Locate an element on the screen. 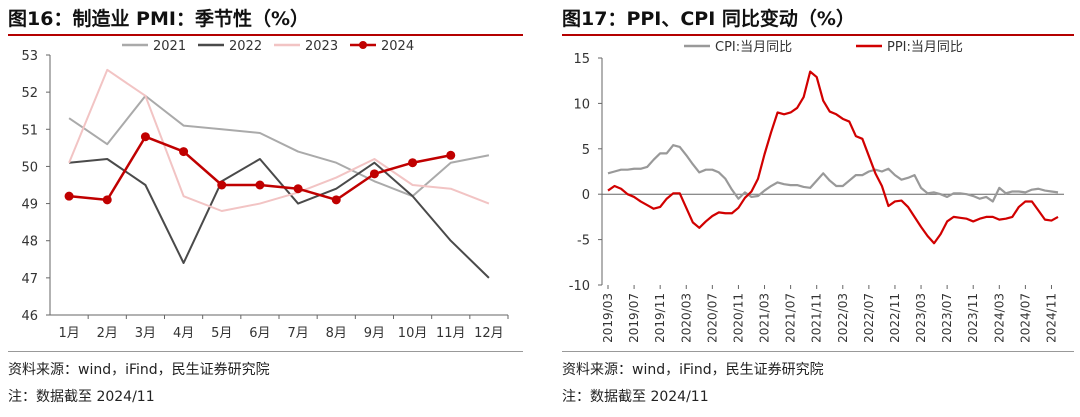 This screenshot has width=1080, height=417. ppi-x-tick-label: 2022/11 is located at coordinates (895, 318).